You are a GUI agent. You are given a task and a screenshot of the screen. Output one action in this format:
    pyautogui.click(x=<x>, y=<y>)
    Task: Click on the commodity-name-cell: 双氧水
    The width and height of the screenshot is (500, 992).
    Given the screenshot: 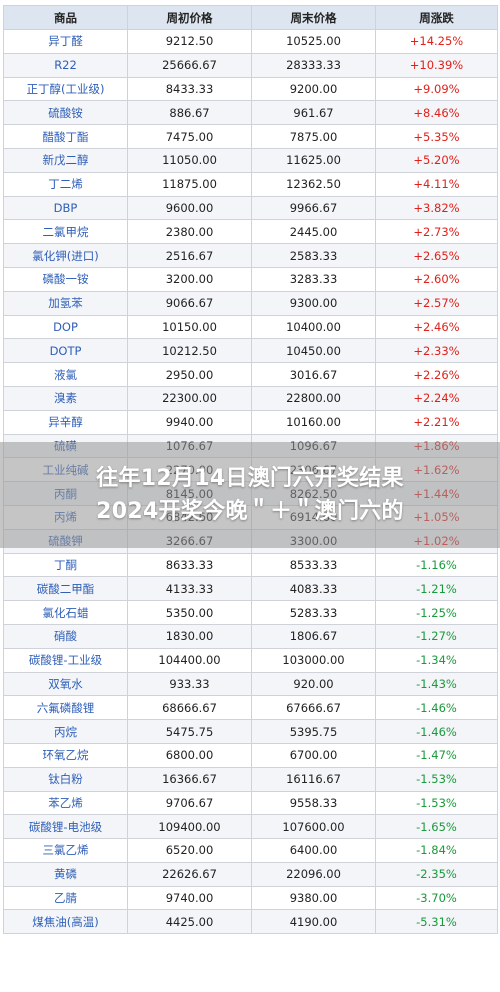 What is the action you would take?
    pyautogui.click(x=65, y=684)
    